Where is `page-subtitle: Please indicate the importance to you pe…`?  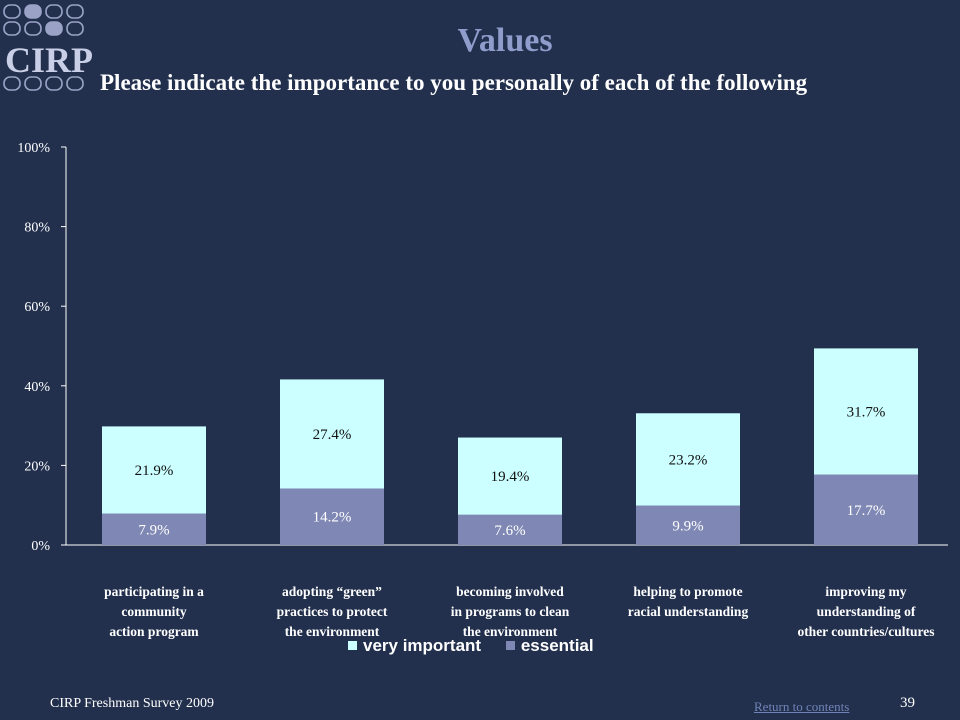
page-subtitle: Please indicate the importance to you pe… is located at coordinates (454, 82).